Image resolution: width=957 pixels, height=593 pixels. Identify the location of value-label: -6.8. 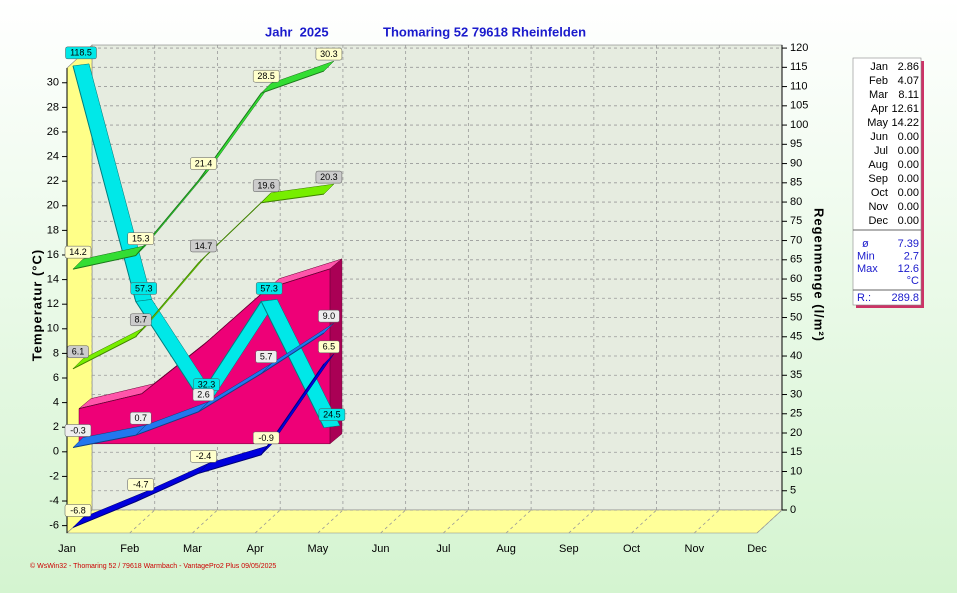
(78, 510).